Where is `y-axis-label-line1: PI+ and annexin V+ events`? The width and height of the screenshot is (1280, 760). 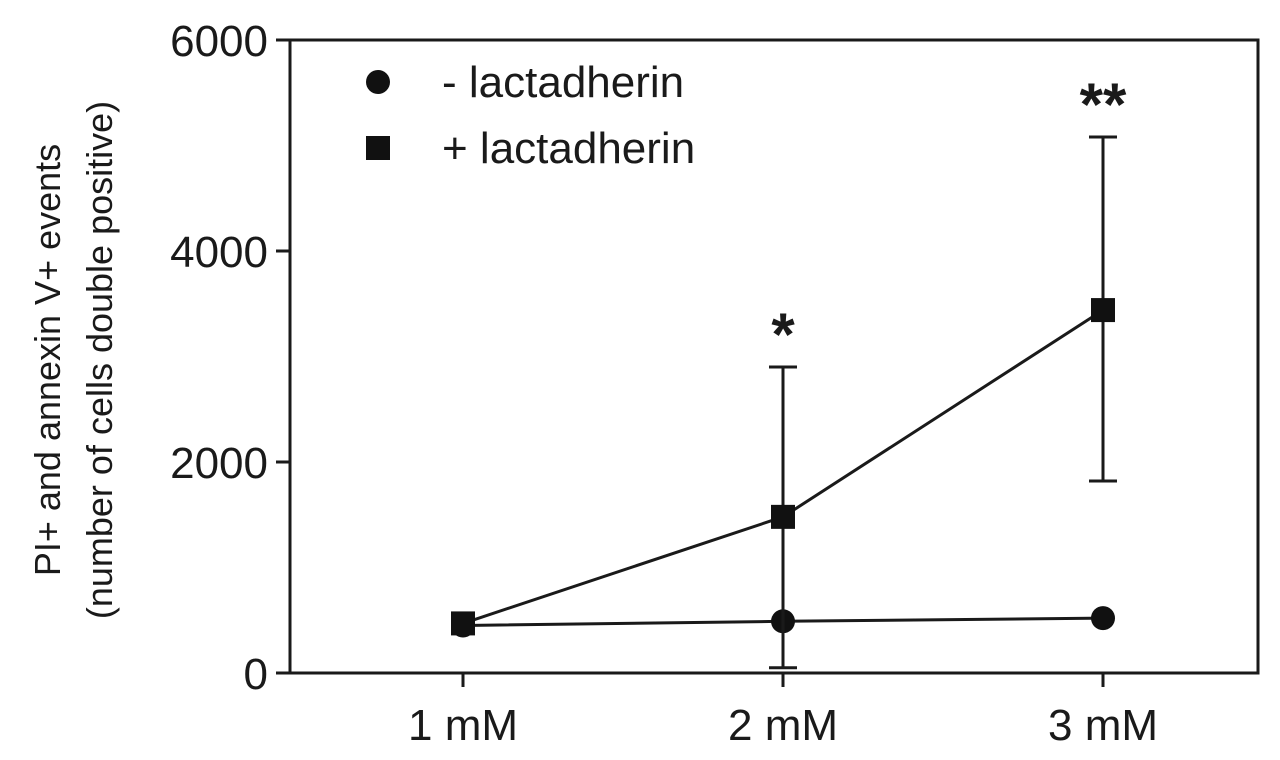 y-axis-label-line1: PI+ and annexin V+ events is located at coordinates (47, 360).